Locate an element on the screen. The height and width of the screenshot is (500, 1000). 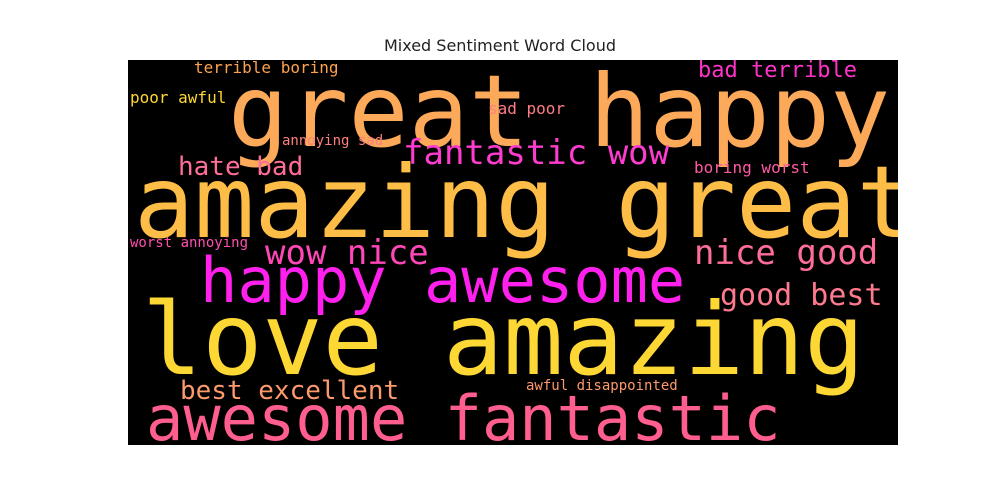
word-annoying-sad: annoying sad is located at coordinates (333, 141).